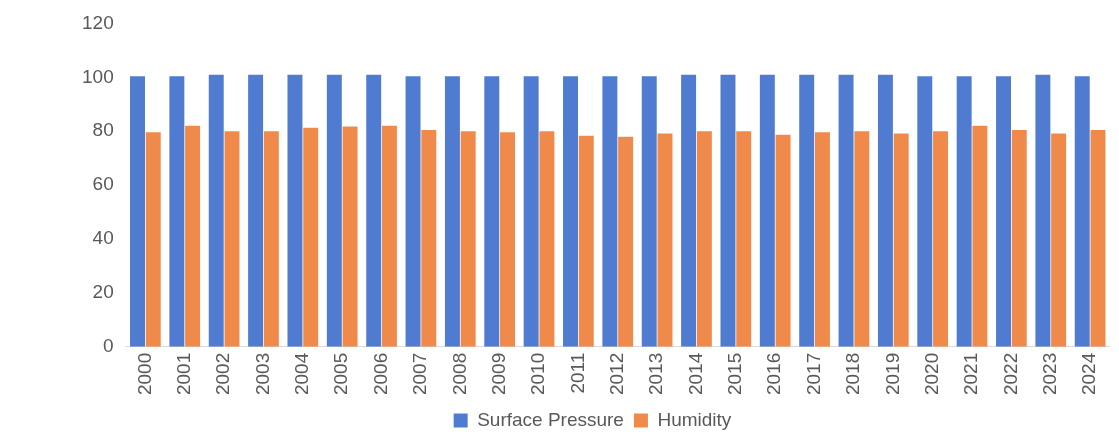 This screenshot has width=1119, height=444. What do you see at coordinates (103, 130) in the screenshot?
I see `y-tick-label: 80` at bounding box center [103, 130].